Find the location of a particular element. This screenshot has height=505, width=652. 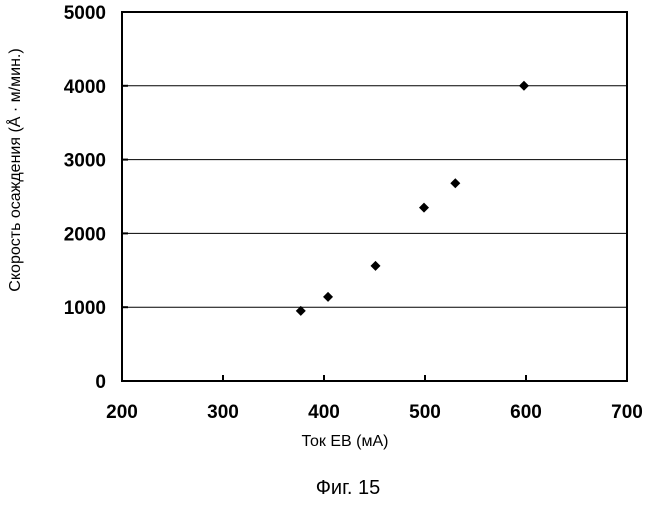

y-tick-label-2000: 2000 is located at coordinates (85, 234).